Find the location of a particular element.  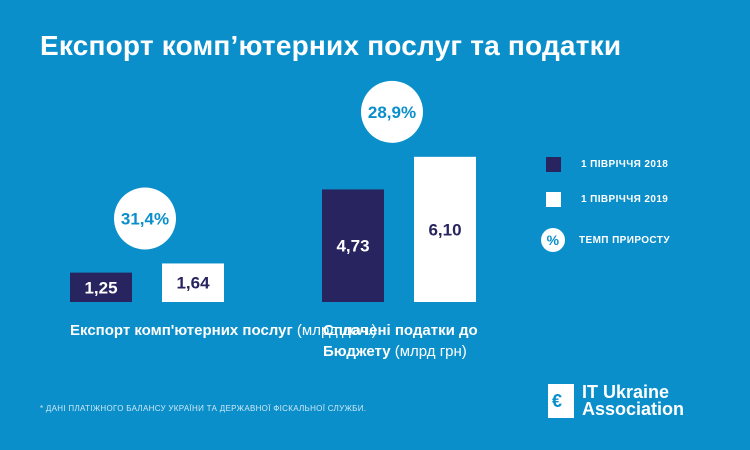

group-label-taxes-main: Сплачені податки до Бюджету is located at coordinates (400, 341).